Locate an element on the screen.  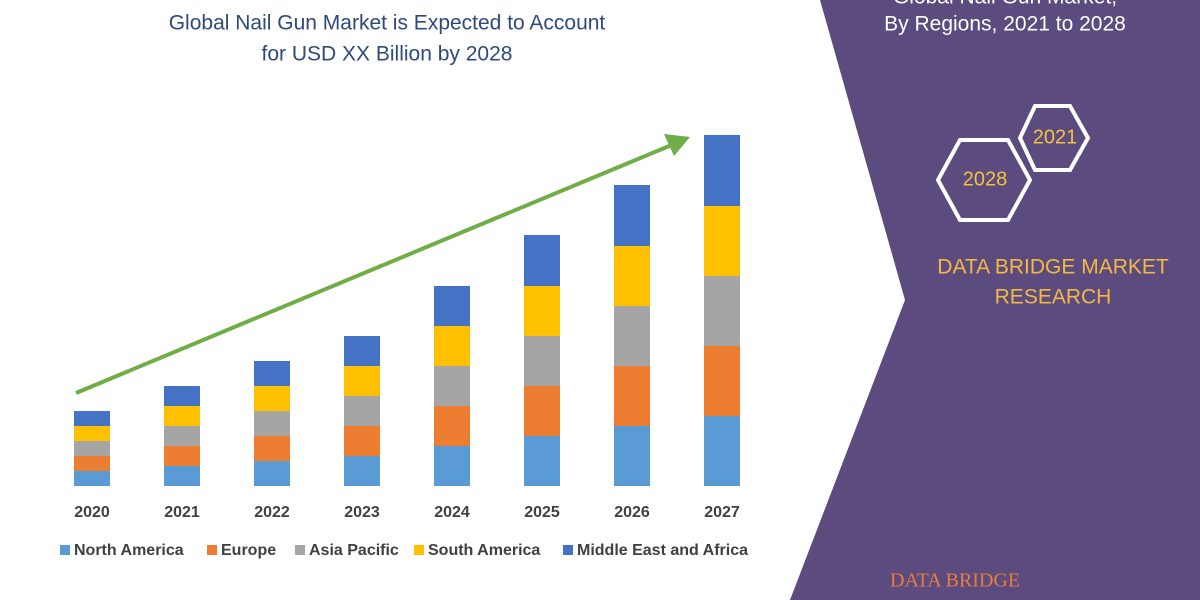
x-tick-label: 2022 is located at coordinates (272, 512).